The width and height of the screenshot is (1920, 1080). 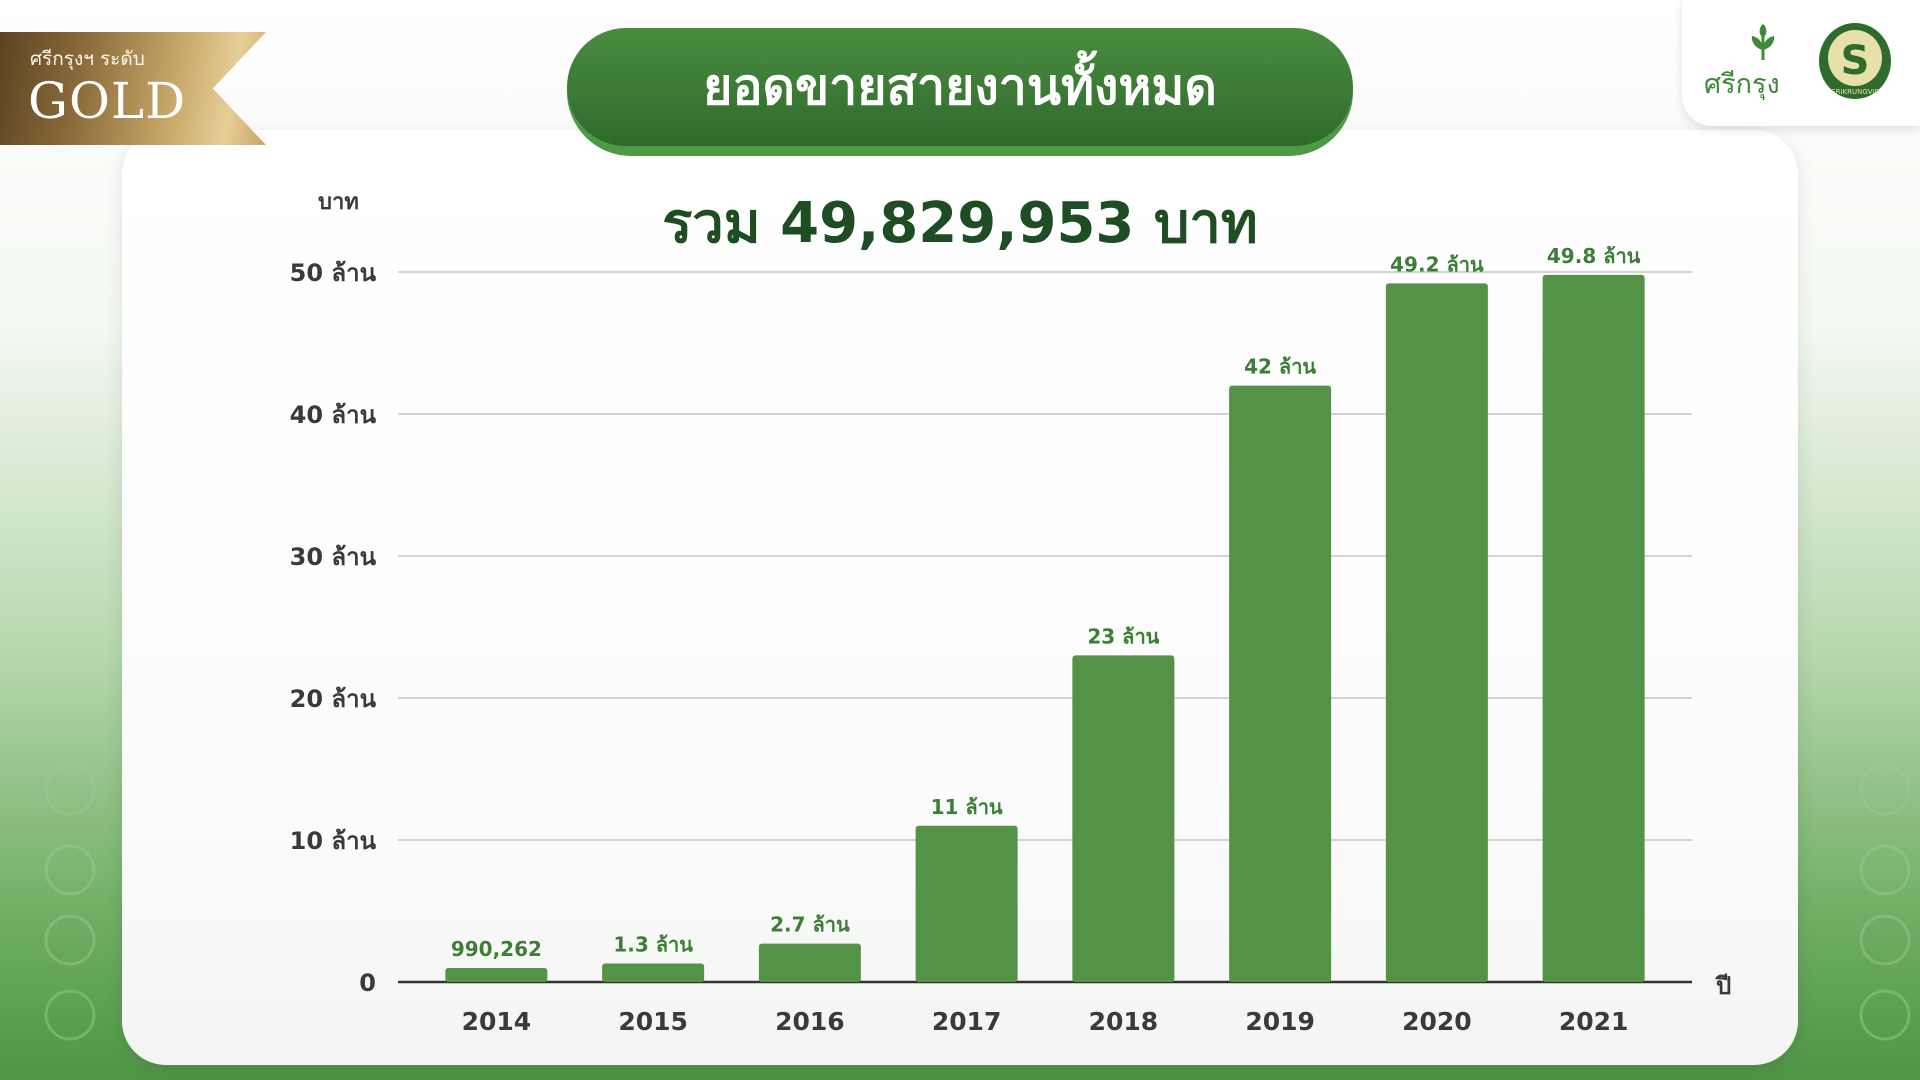 What do you see at coordinates (333, 699) in the screenshot?
I see `y-tick-label: 20 ล้าน` at bounding box center [333, 699].